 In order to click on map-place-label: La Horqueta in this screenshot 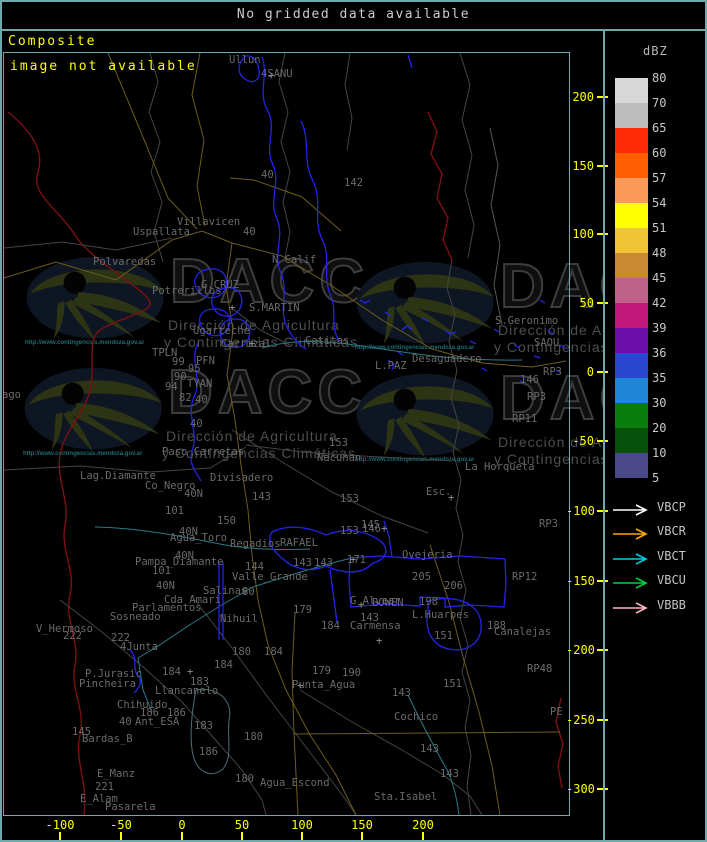, I will do `click(500, 467)`.